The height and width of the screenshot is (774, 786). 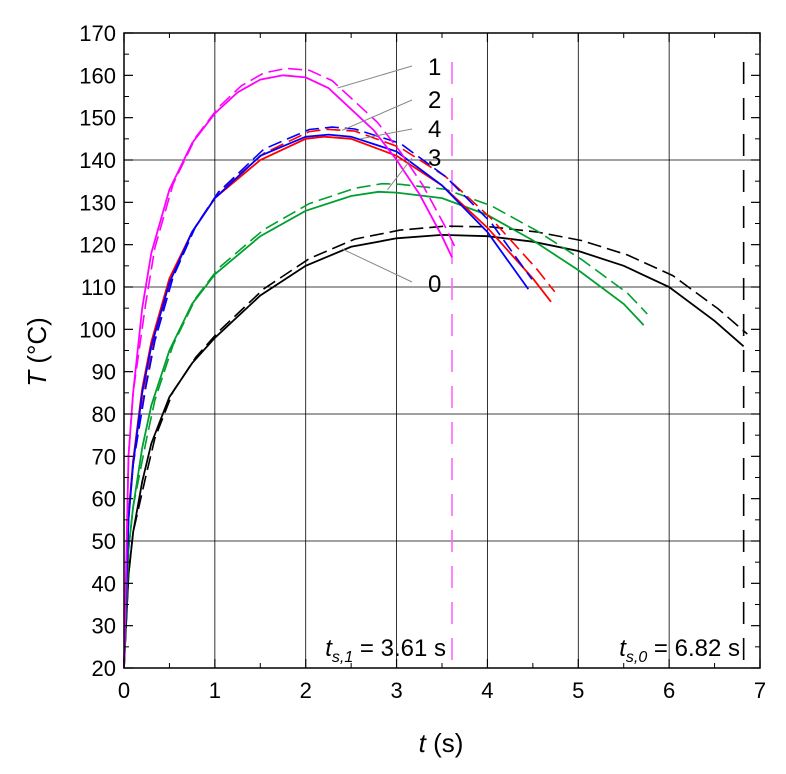 I want to click on y-tick-label: 160, so click(x=97, y=75).